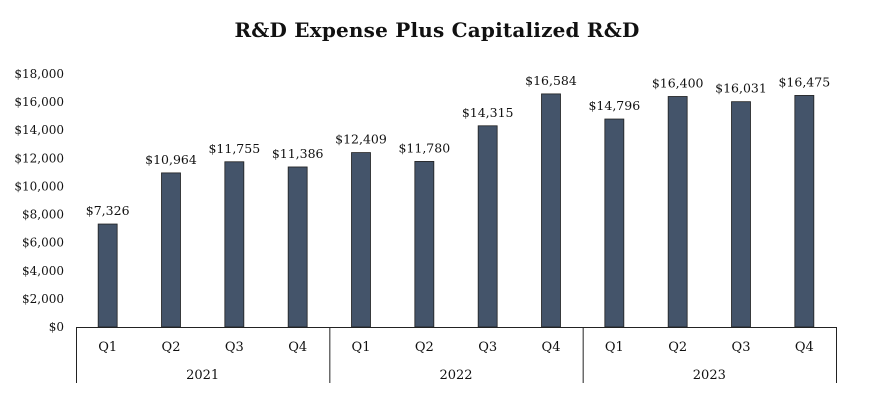 The image size is (874, 407). What do you see at coordinates (39, 74) in the screenshot?
I see `y-tick-label: $18,000` at bounding box center [39, 74].